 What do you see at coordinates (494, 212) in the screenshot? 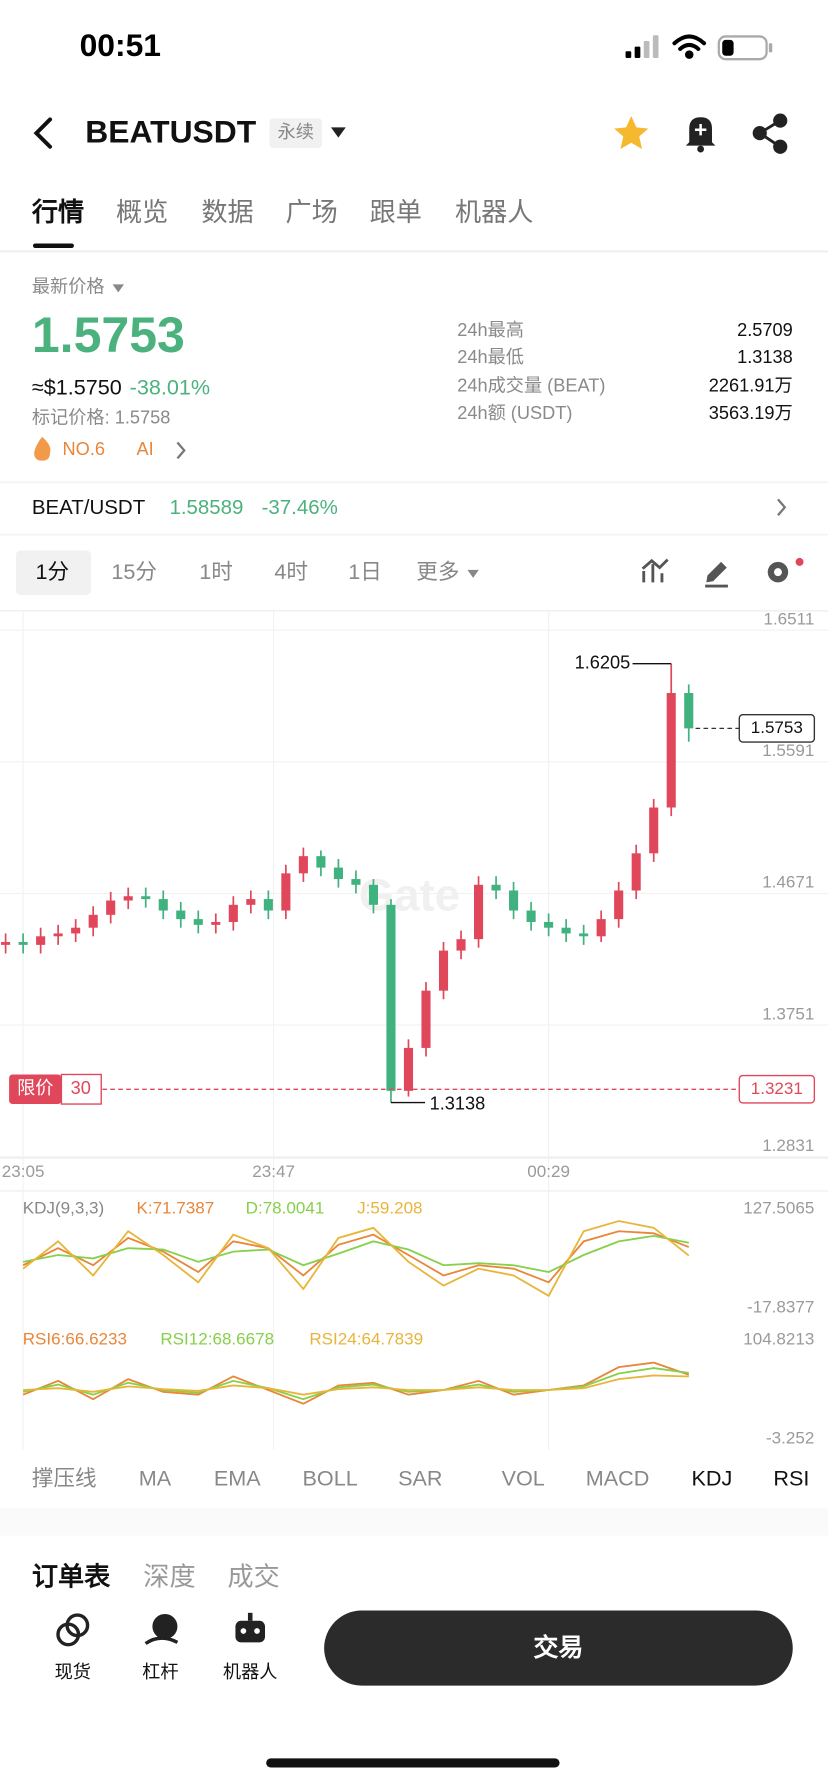
I see `tab: 机器人` at bounding box center [494, 212].